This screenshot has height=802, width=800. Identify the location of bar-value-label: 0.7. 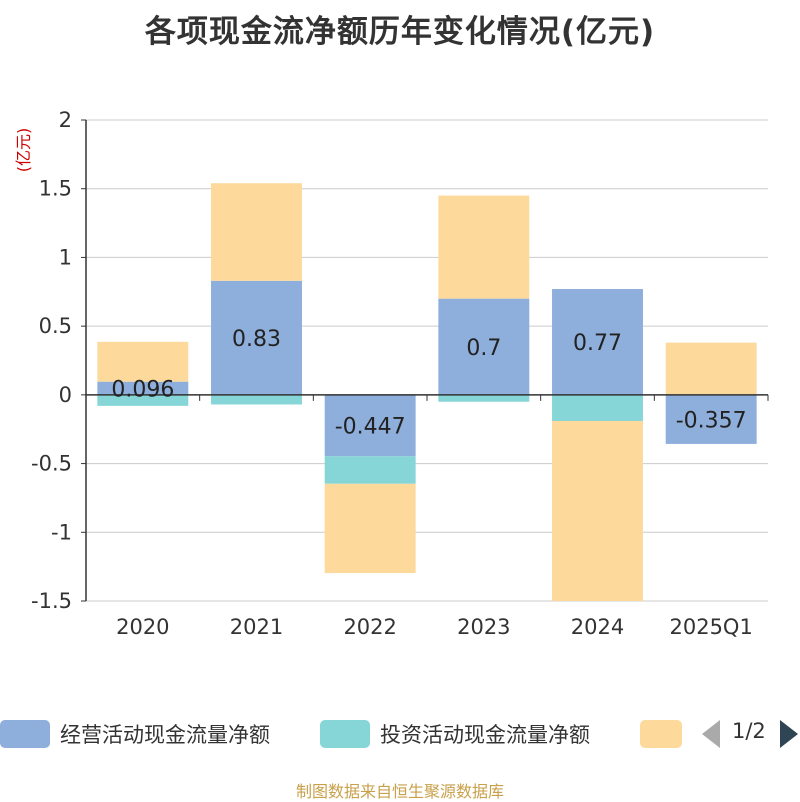
(483, 348).